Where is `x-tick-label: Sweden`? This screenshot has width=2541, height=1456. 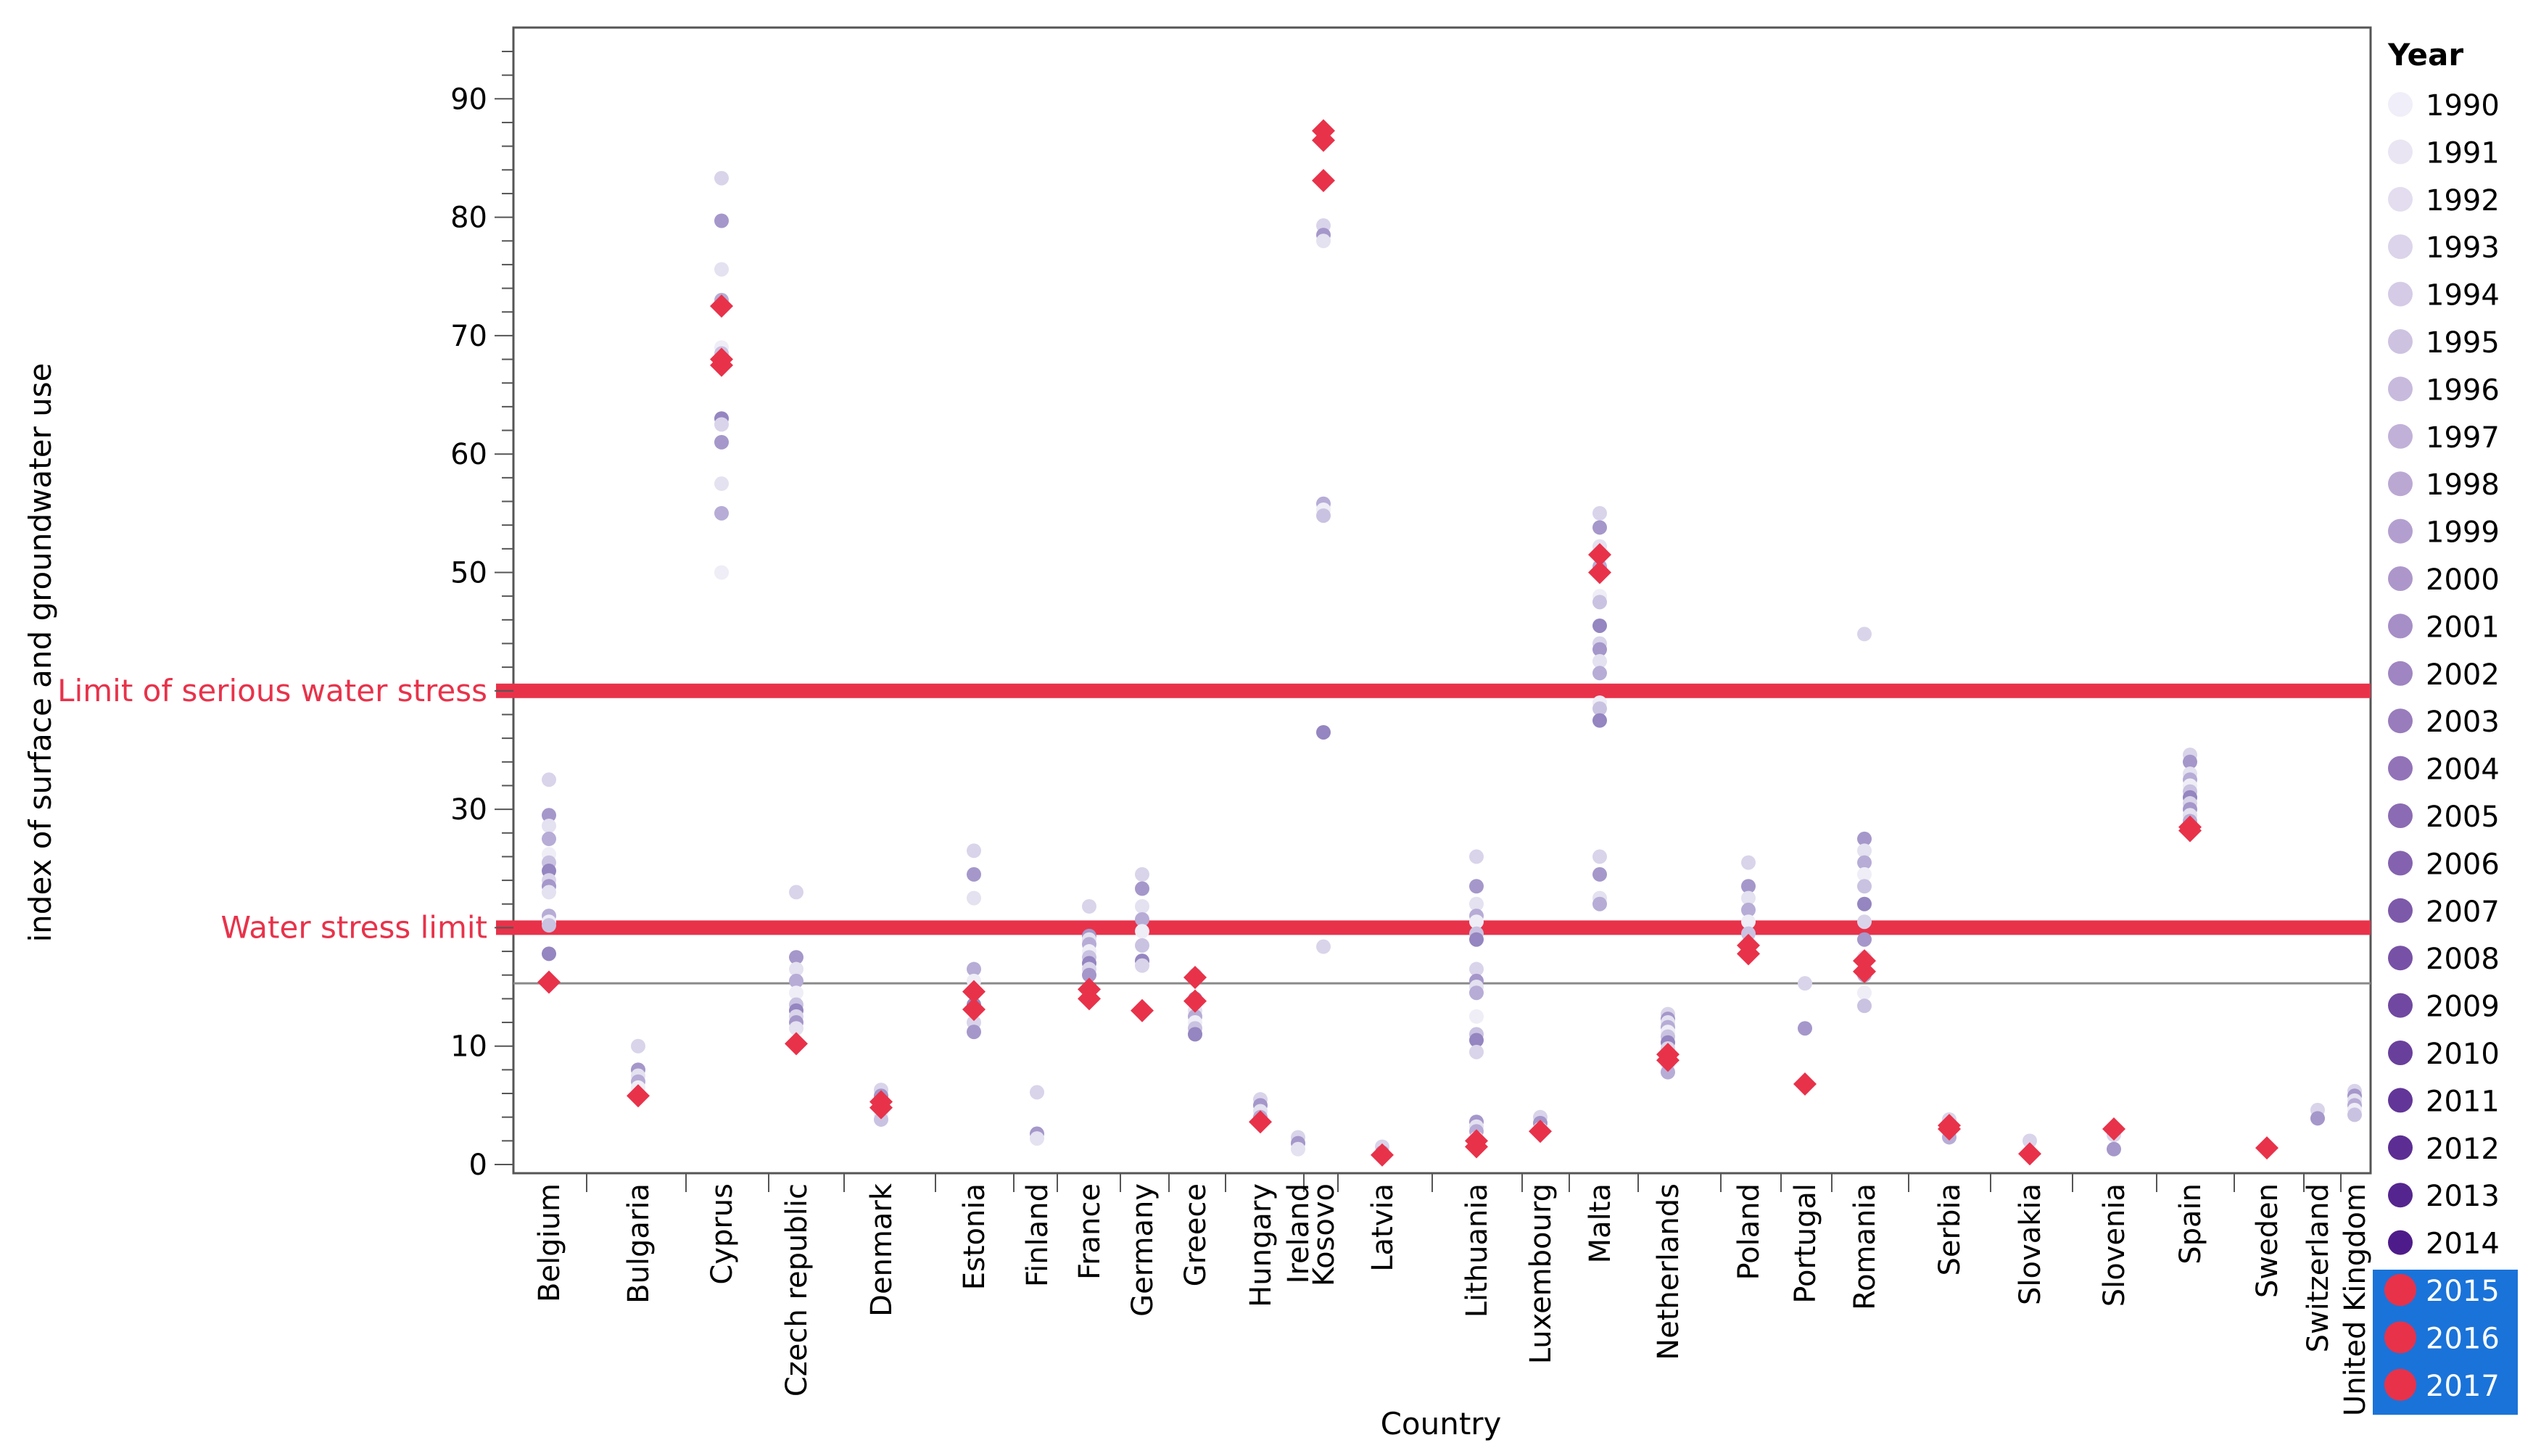
x-tick-label: Sweden is located at coordinates (2267, 1240).